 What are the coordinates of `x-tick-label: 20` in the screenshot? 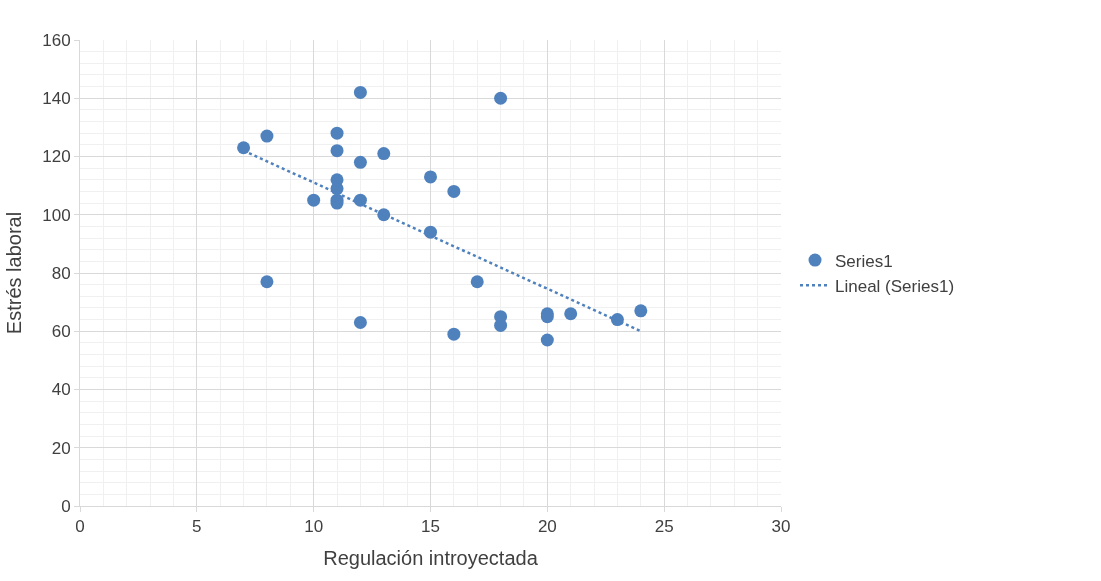 It's located at (547, 527).